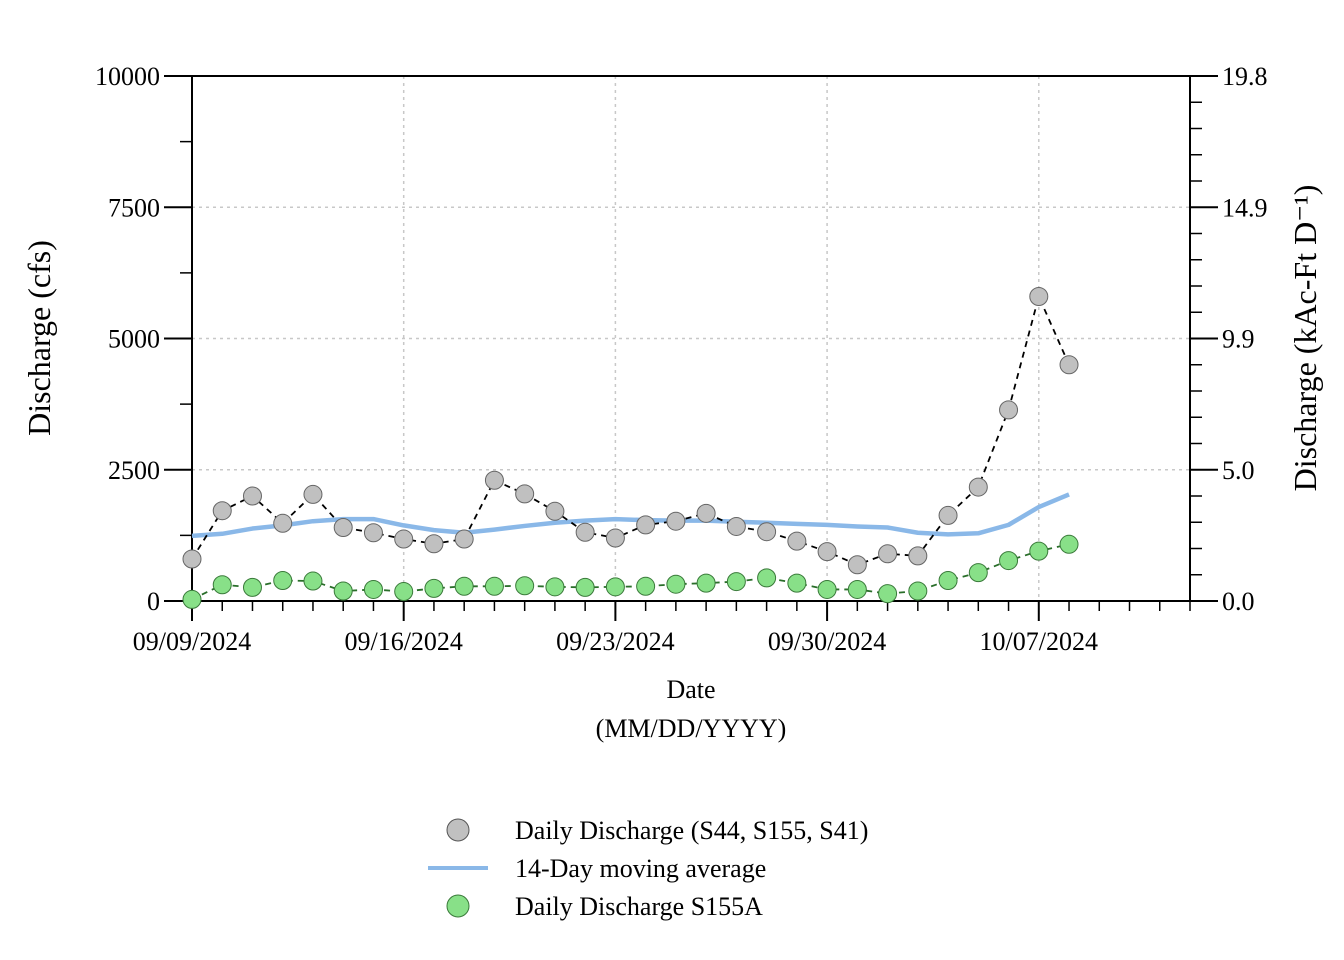 The height and width of the screenshot is (960, 1344). I want to click on legend-item-daily-discharge: Daily Discharge (S44, S155, S41), so click(657, 830).